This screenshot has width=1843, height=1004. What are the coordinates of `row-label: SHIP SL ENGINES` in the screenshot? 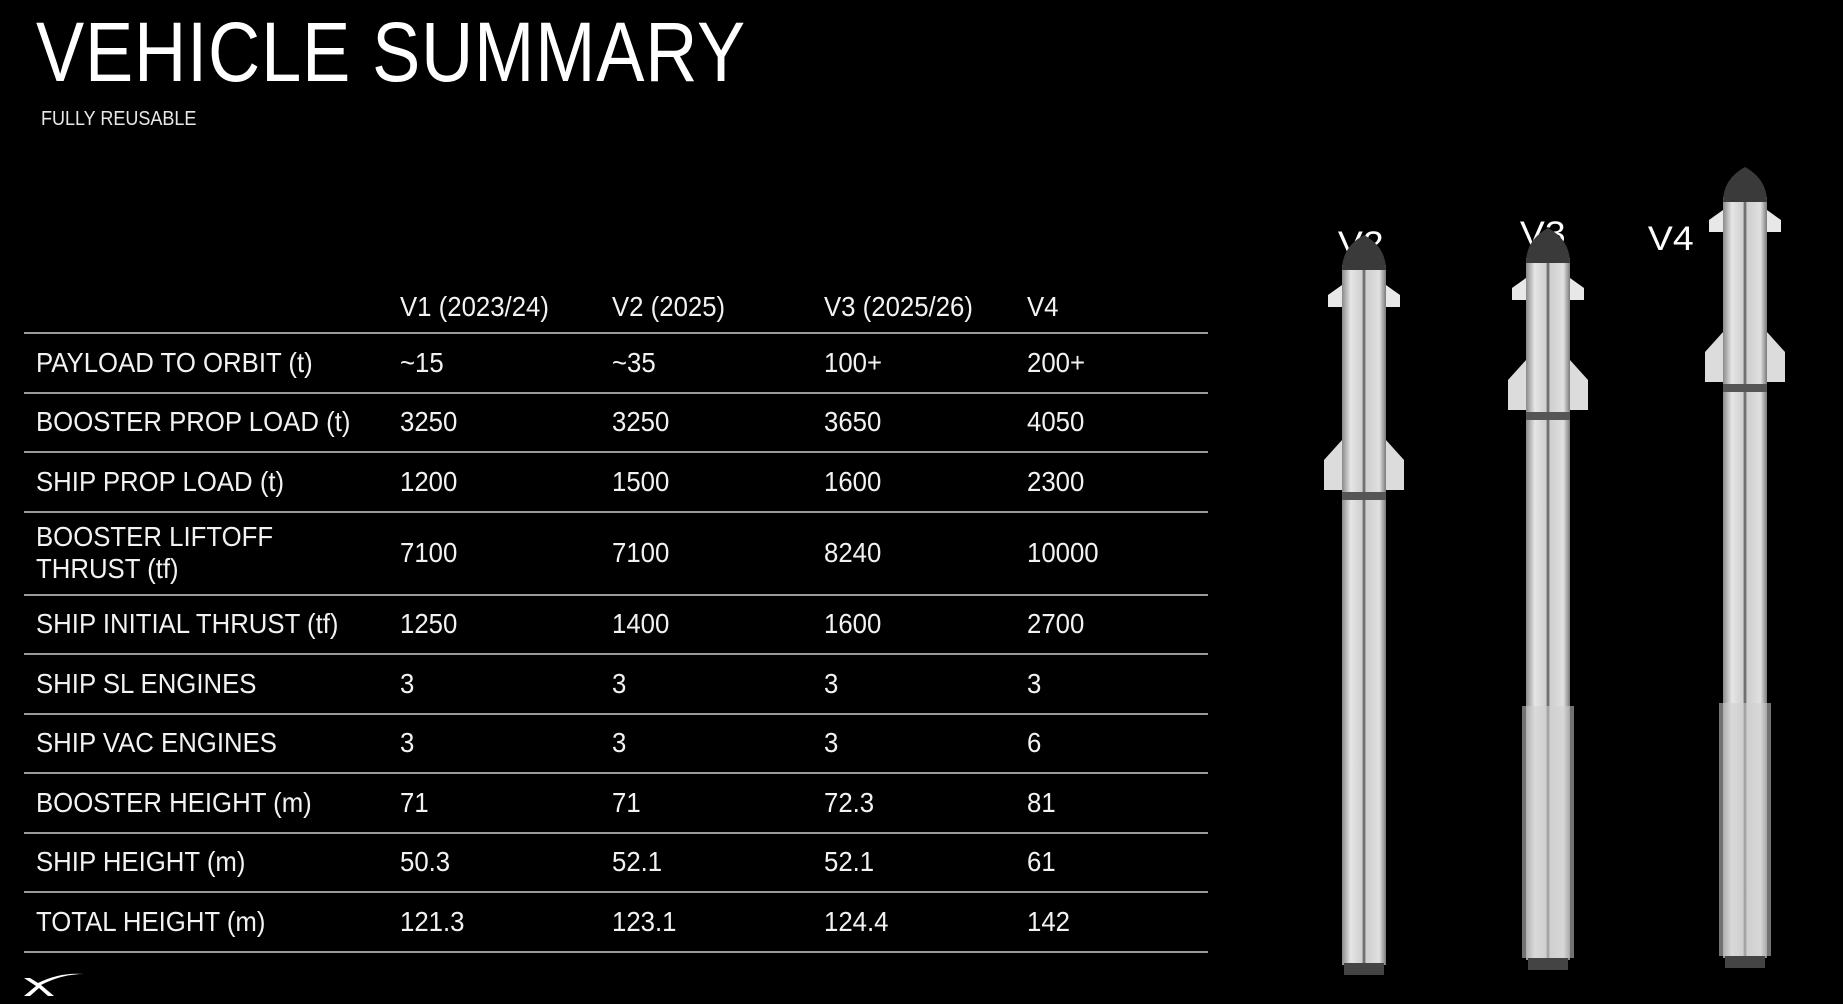 It's located at (146, 683).